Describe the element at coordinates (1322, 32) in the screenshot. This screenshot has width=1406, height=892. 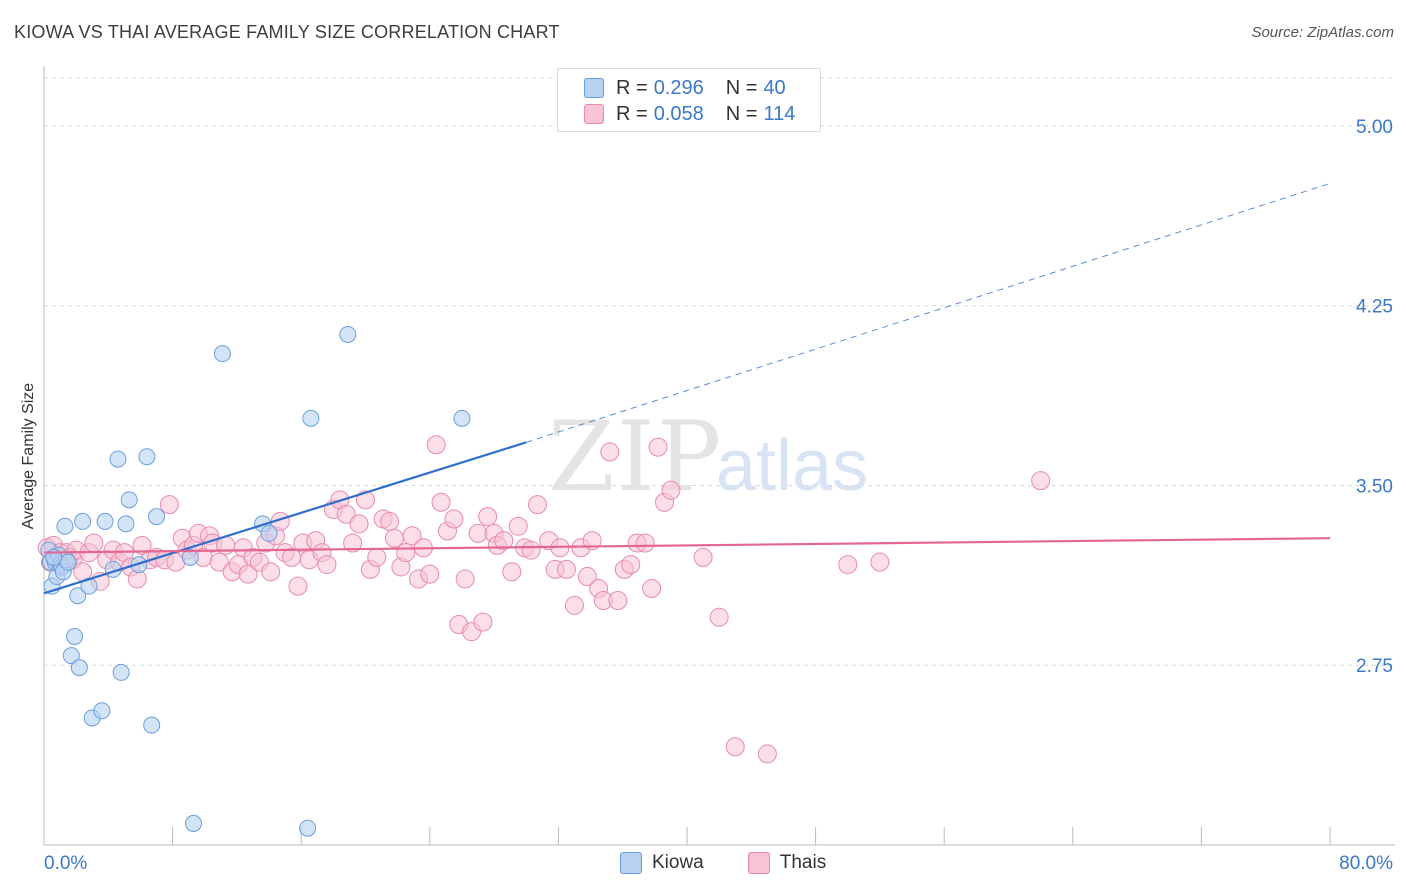
I see `source-credit: Source: ZipAtlas.com` at that location.